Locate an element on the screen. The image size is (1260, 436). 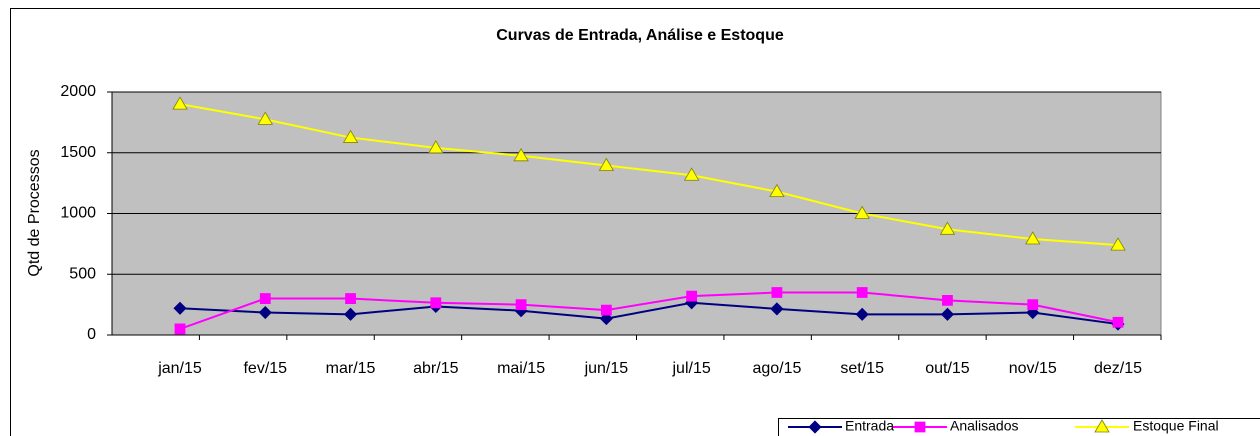
x-tick-label: mar/15 is located at coordinates (351, 368).